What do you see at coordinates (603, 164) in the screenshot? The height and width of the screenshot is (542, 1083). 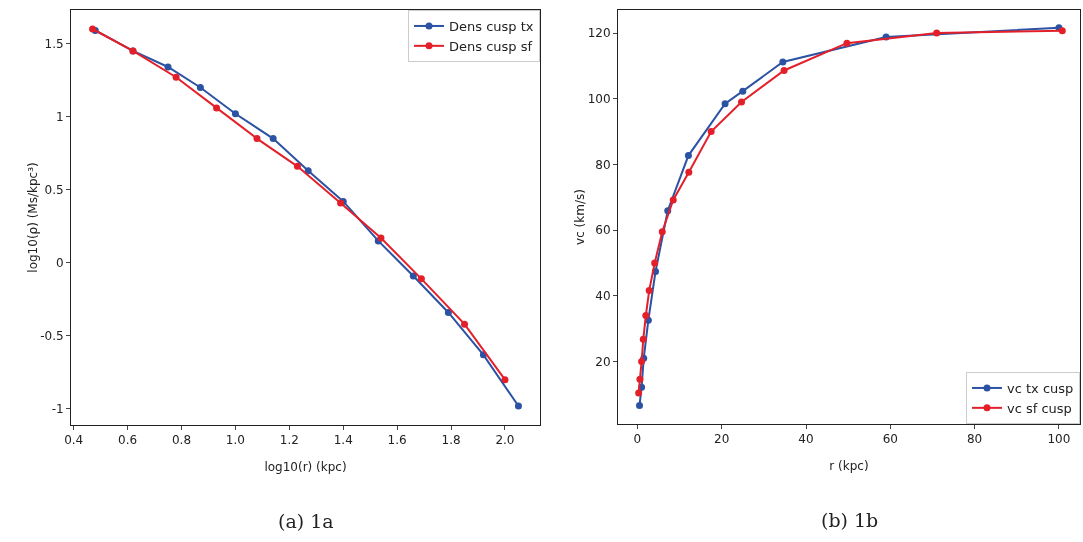 I see `y-tick-label: 80` at bounding box center [603, 164].